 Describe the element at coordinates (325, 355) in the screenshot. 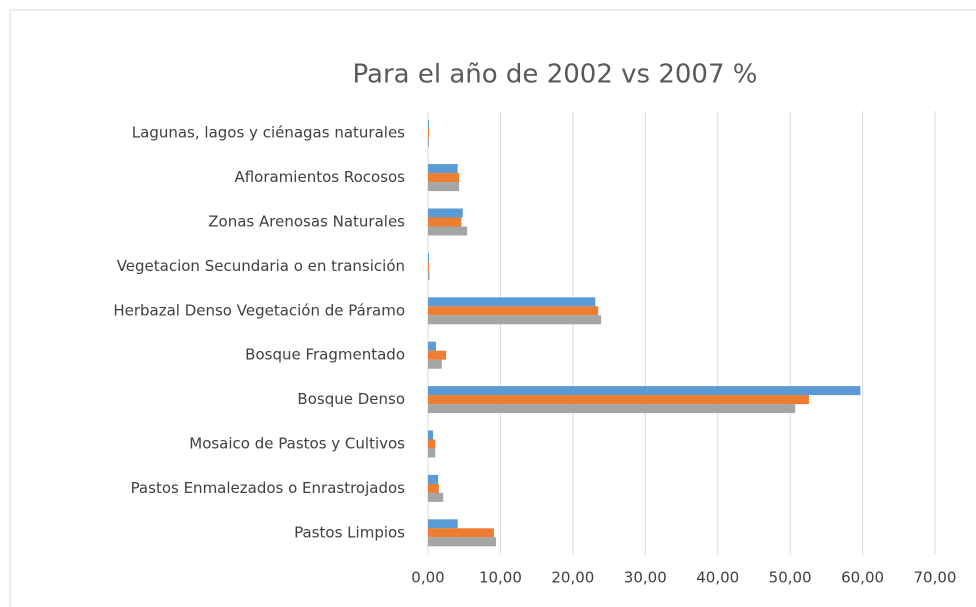

I see `y-tick-label: Bosque Fragmentado` at that location.